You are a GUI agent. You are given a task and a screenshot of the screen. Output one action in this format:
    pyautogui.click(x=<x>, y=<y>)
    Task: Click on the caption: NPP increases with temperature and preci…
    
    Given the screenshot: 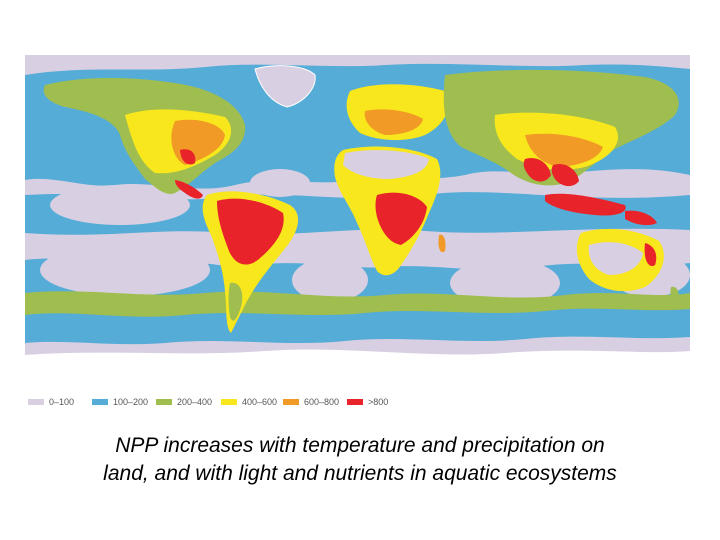 What is the action you would take?
    pyautogui.click(x=360, y=460)
    